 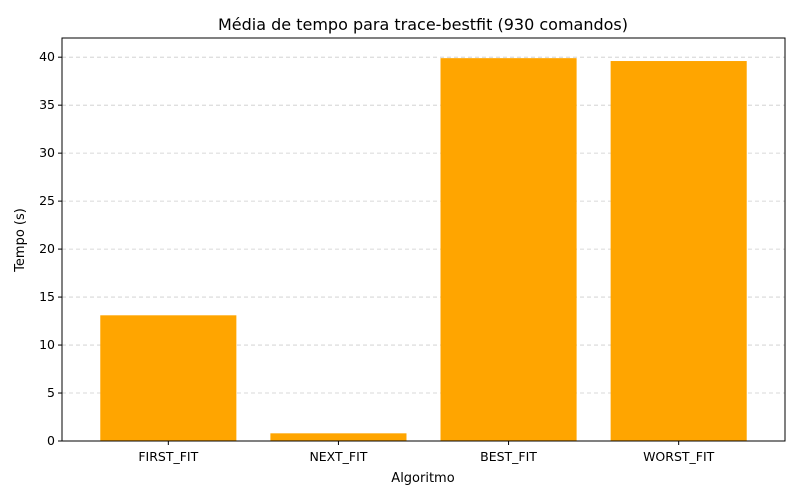 What do you see at coordinates (679, 456) in the screenshot?
I see `x-tick-label: WORST_FIT` at bounding box center [679, 456].